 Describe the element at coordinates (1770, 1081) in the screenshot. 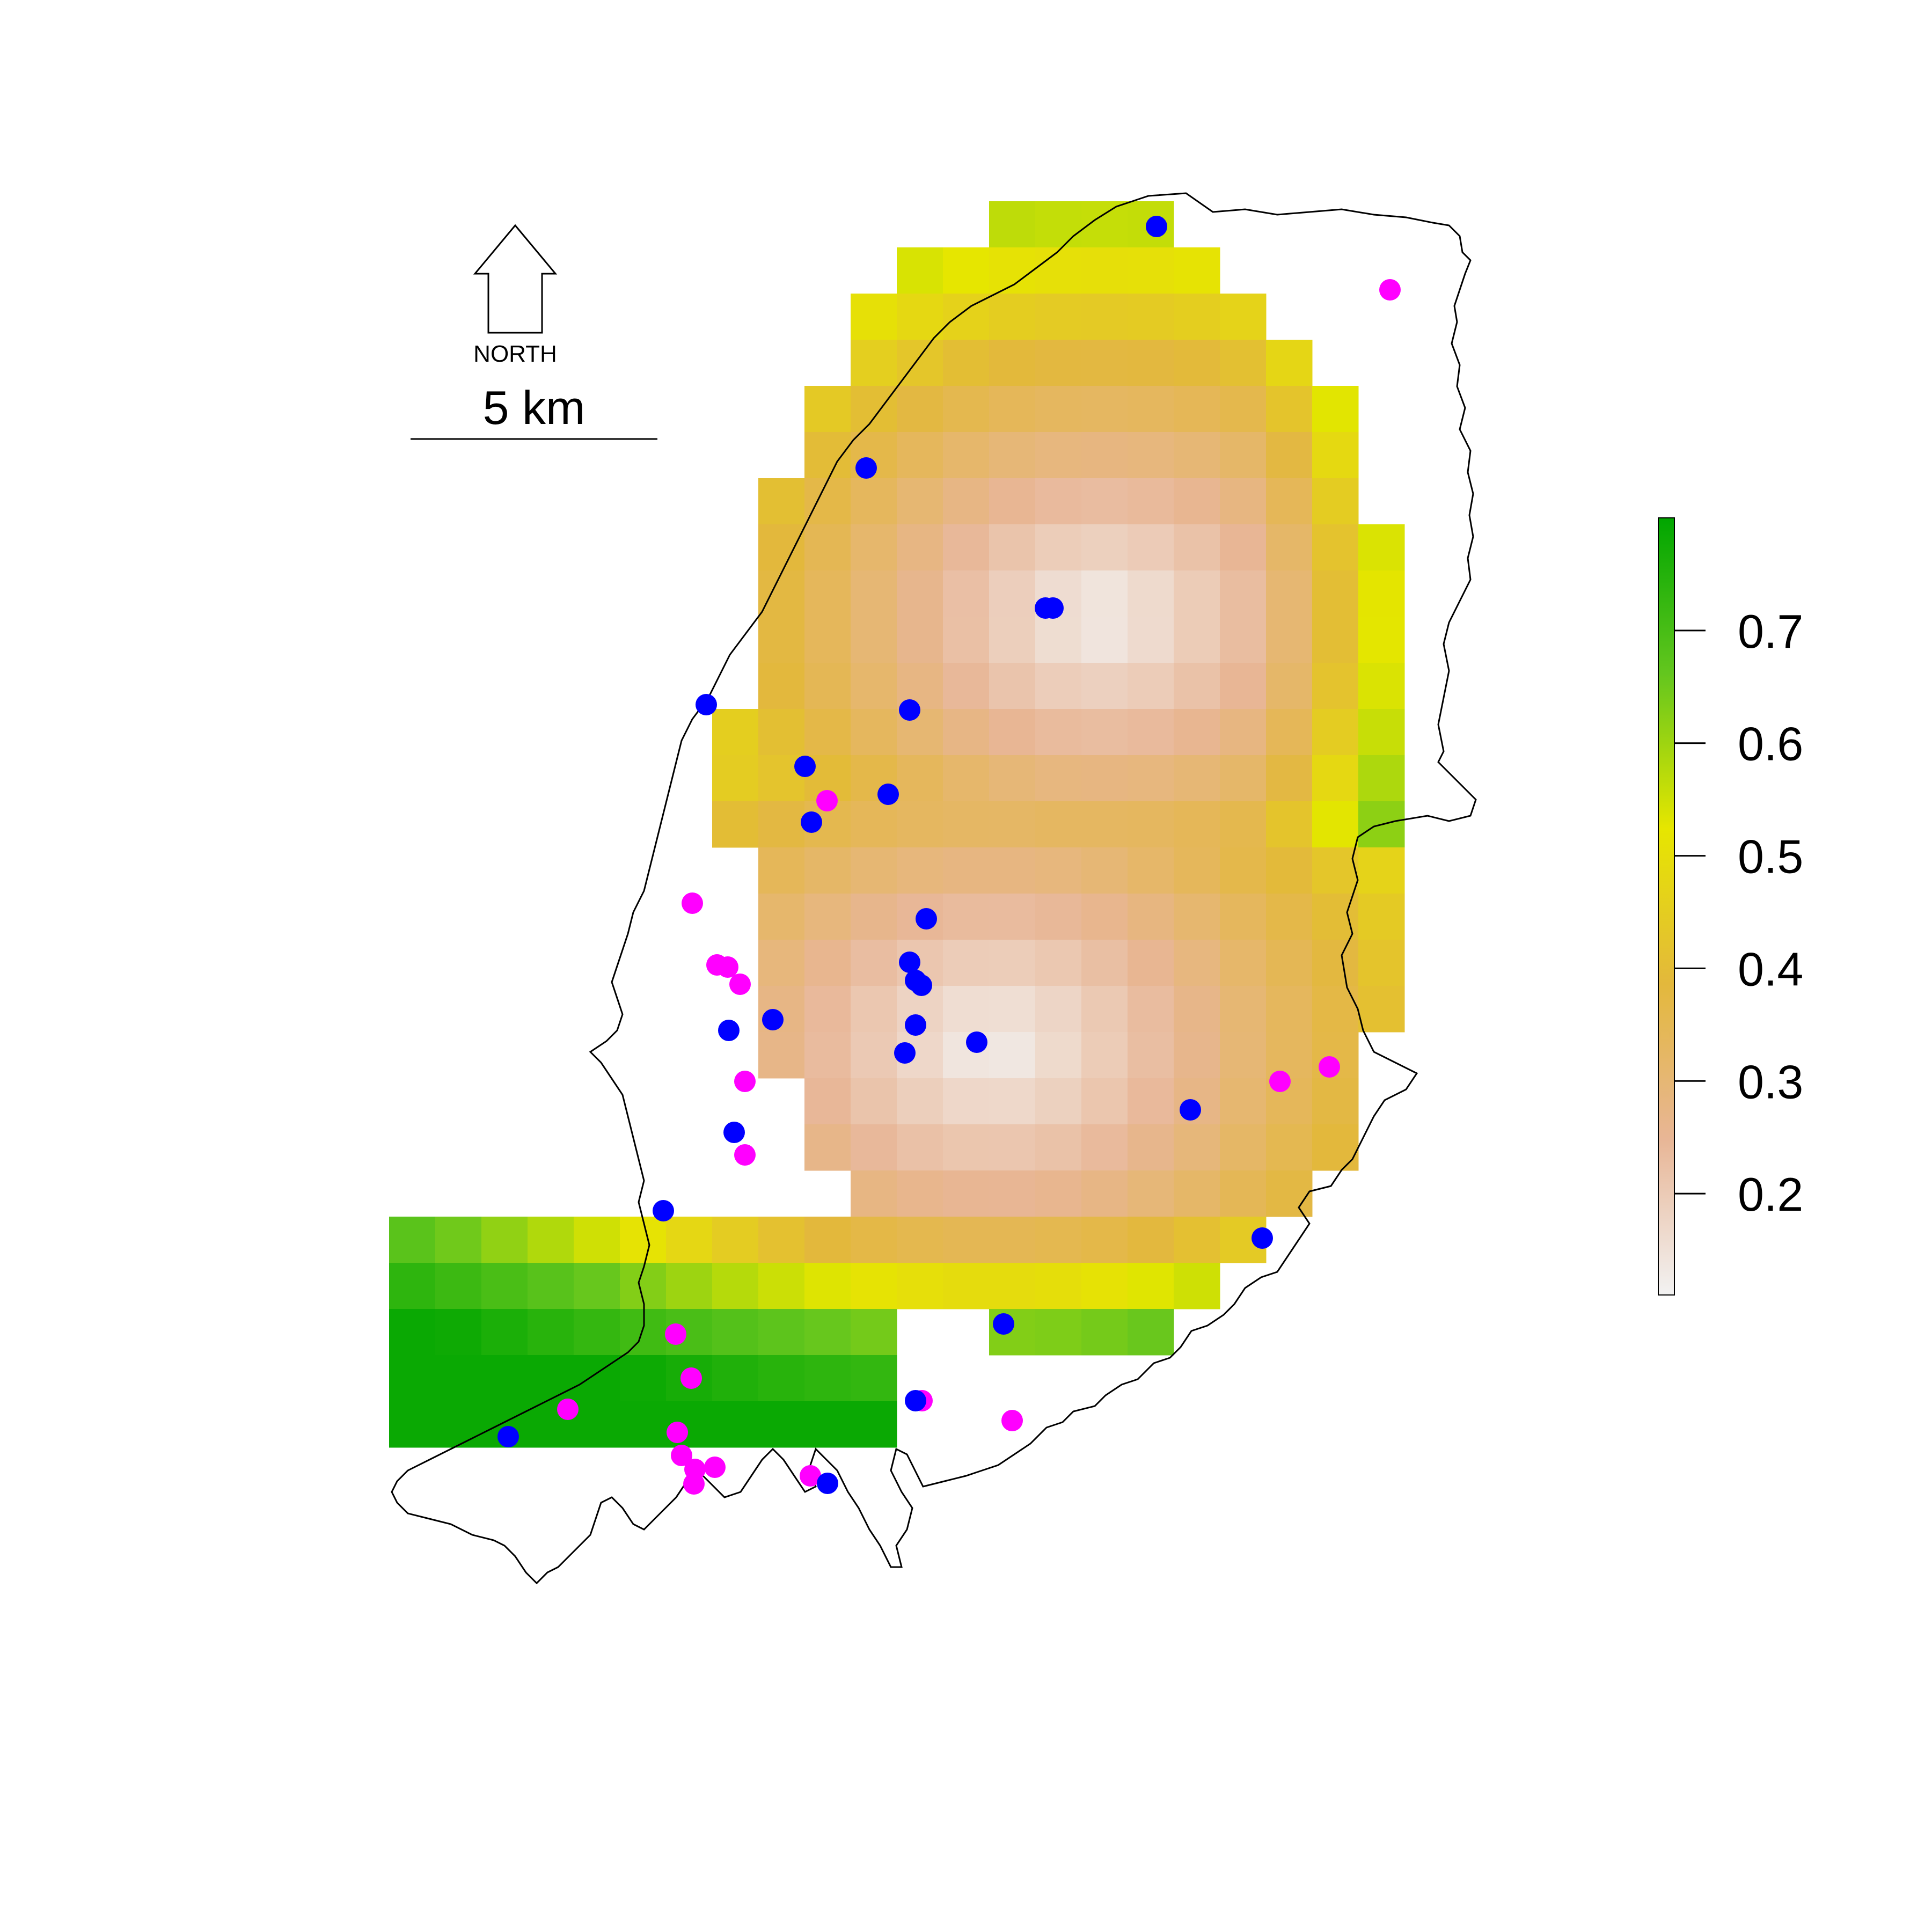

I see `legend-tick-label: 0.3` at that location.